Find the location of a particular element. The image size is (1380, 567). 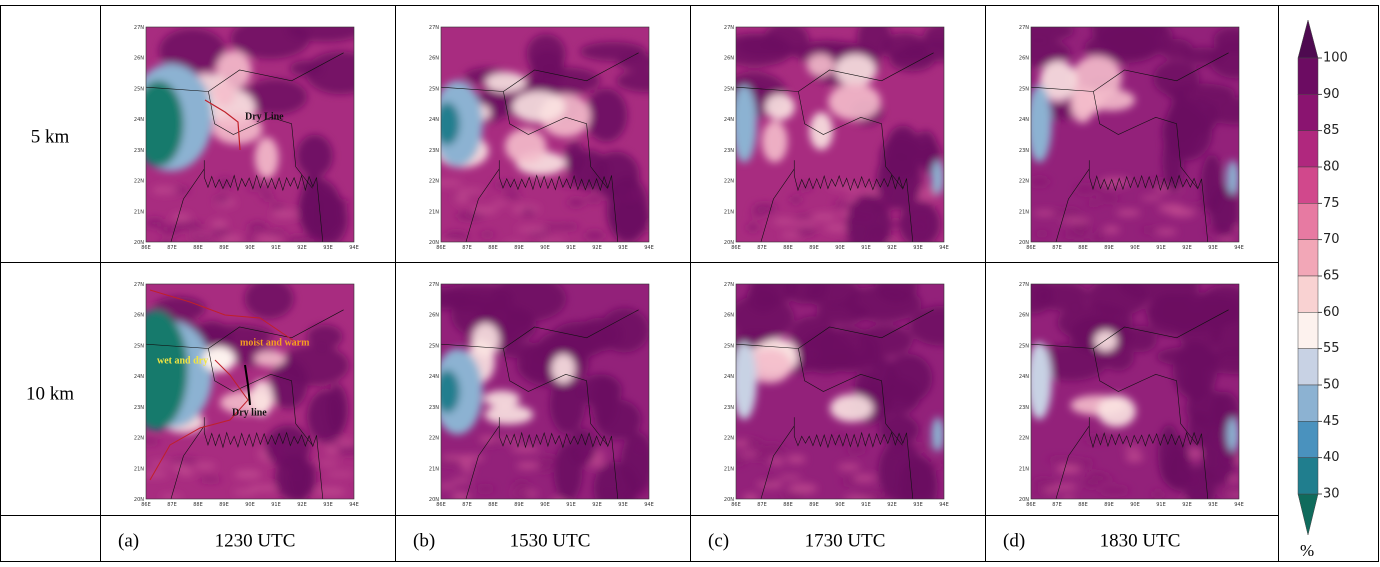

map-frame is located at coordinates (545, 391).